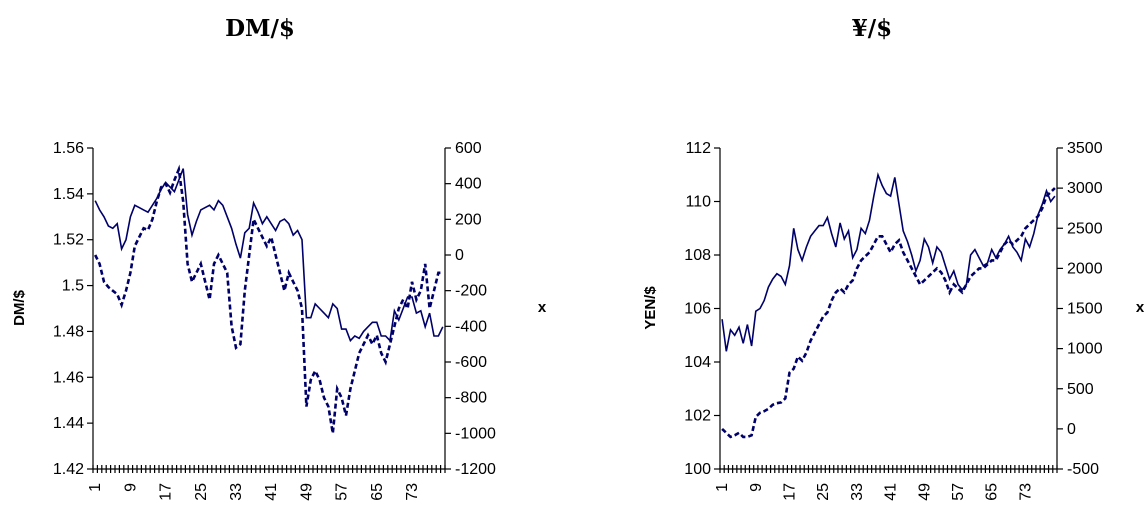  What do you see at coordinates (698, 148) in the screenshot?
I see `yen-left-tick-label: 112` at bounding box center [698, 148].